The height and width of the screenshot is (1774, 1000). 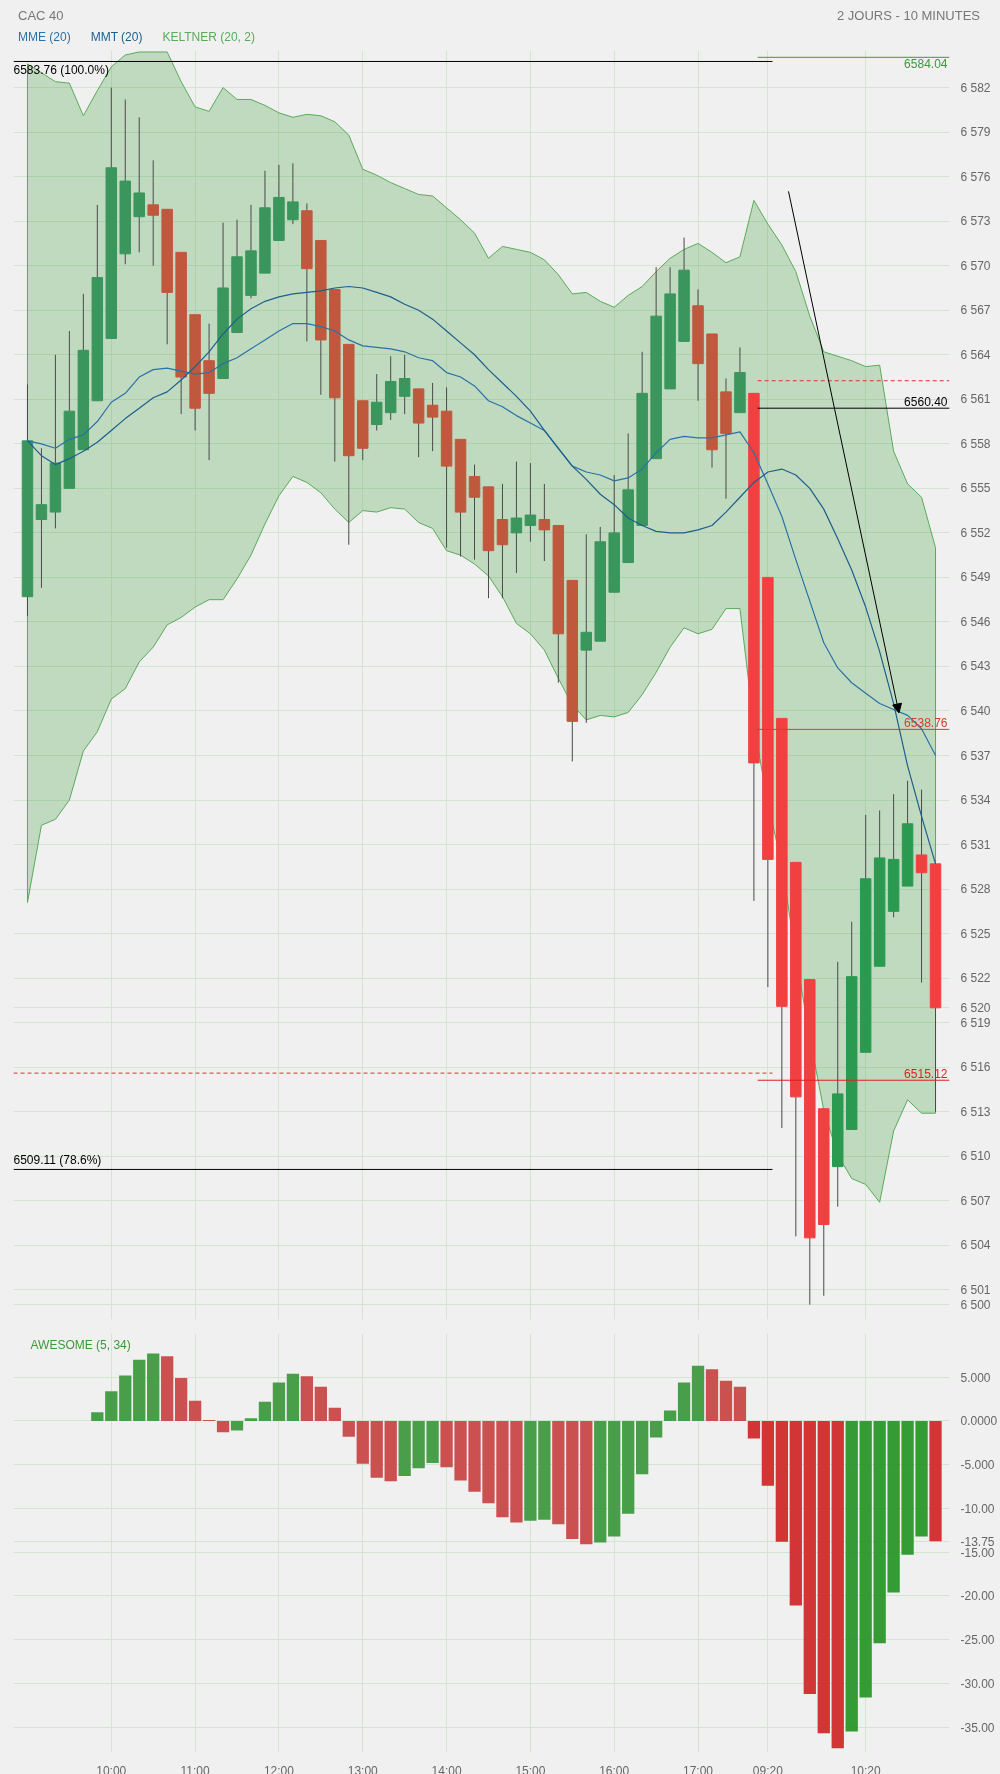 What do you see at coordinates (975, 1111) in the screenshot?
I see `y-tick-label: 6 513` at bounding box center [975, 1111].